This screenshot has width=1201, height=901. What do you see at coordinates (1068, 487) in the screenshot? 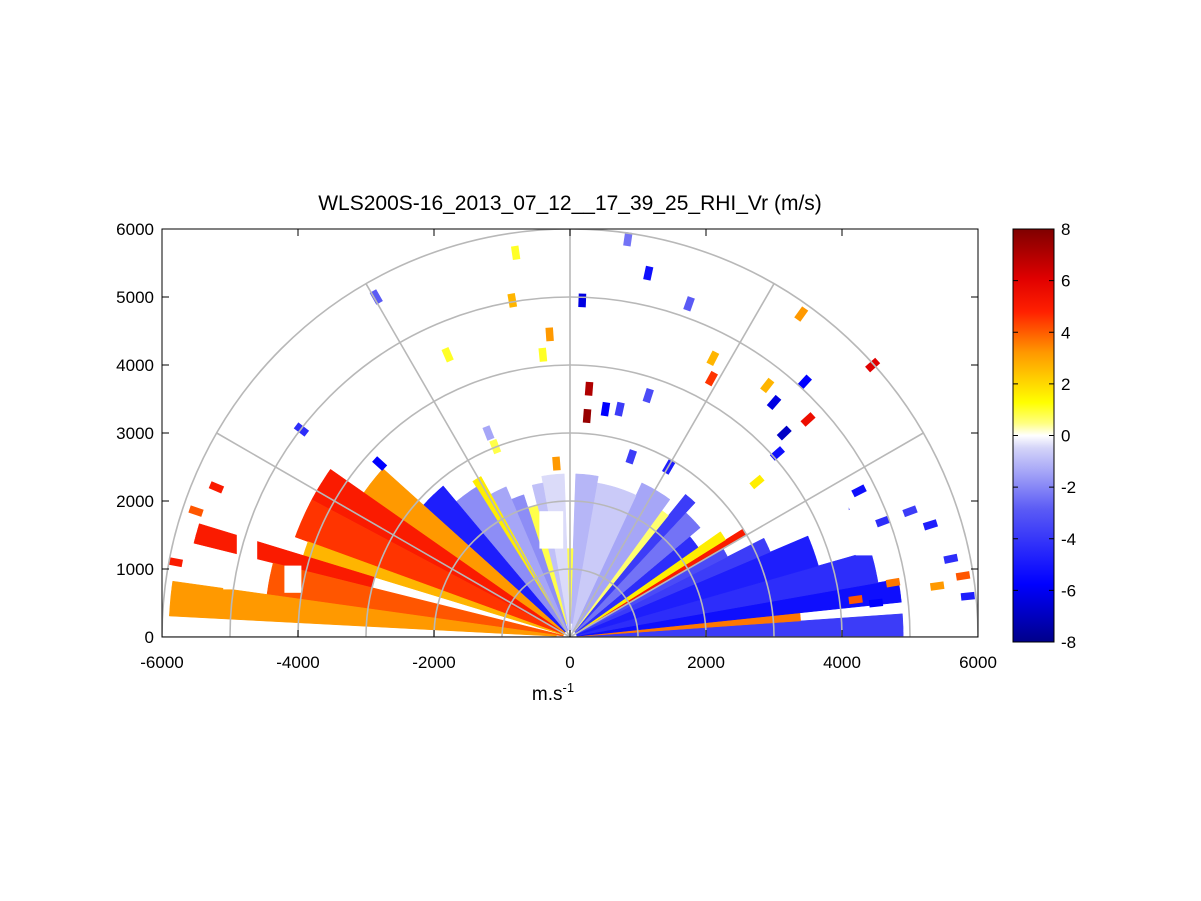
I see `colorbar-tick-label: -2` at bounding box center [1068, 487].